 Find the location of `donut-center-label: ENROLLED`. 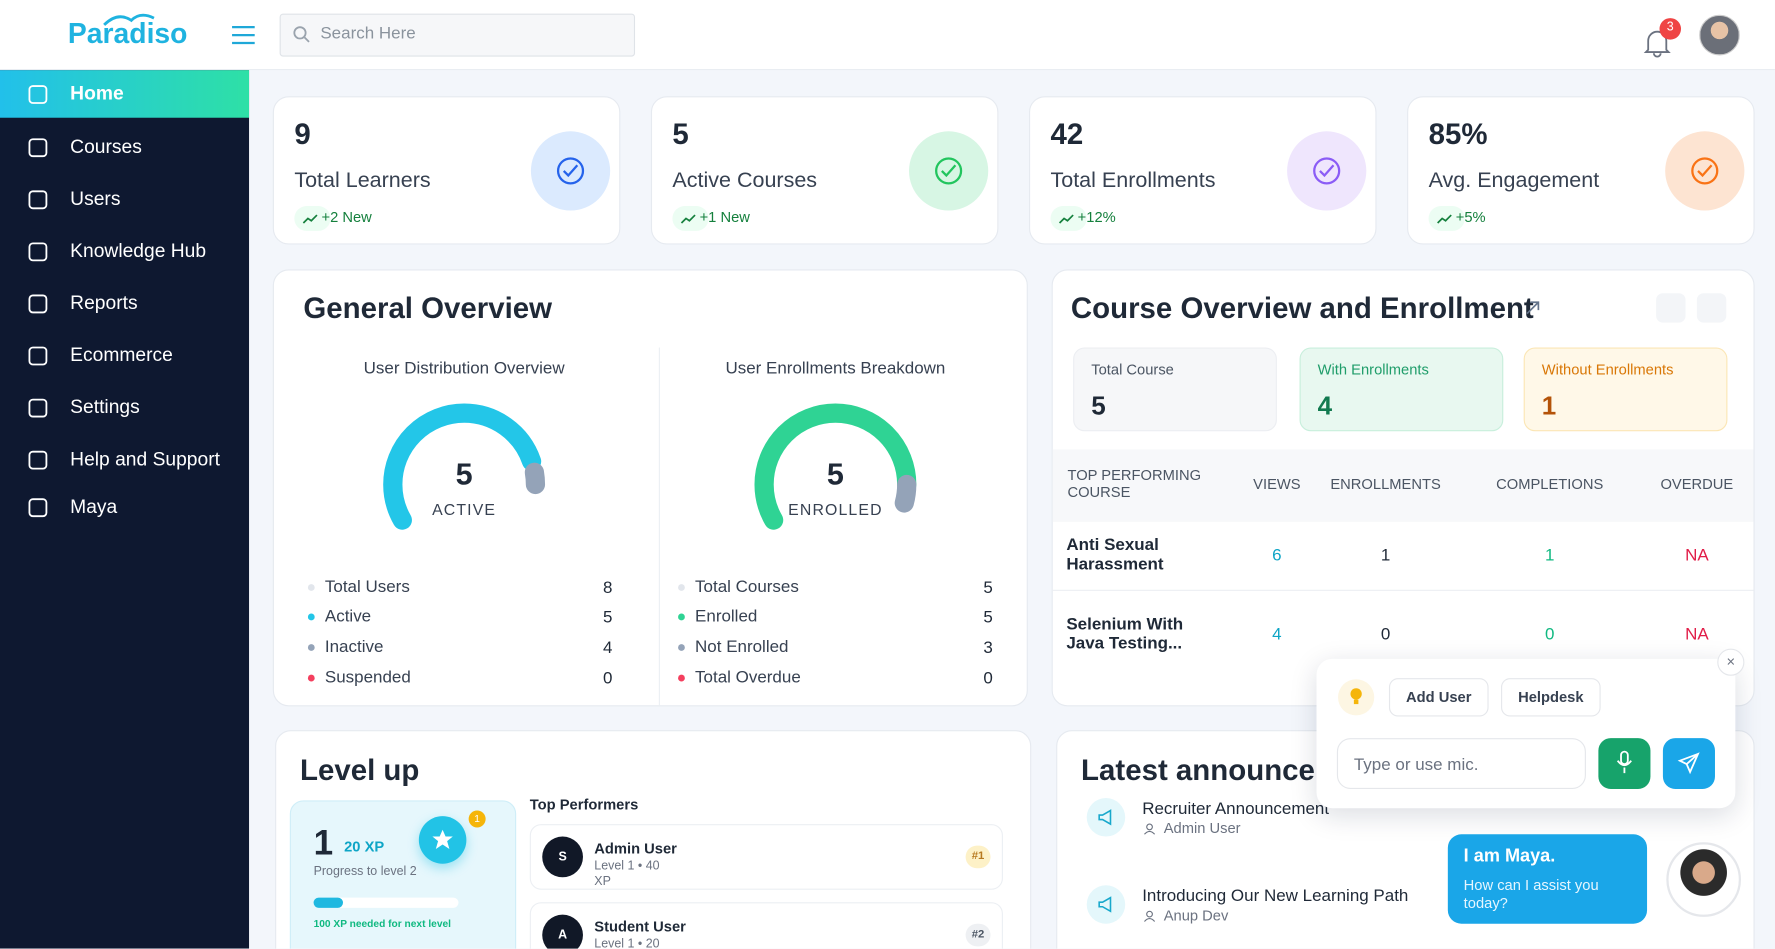

donut-center-label: ENROLLED is located at coordinates (835, 509).